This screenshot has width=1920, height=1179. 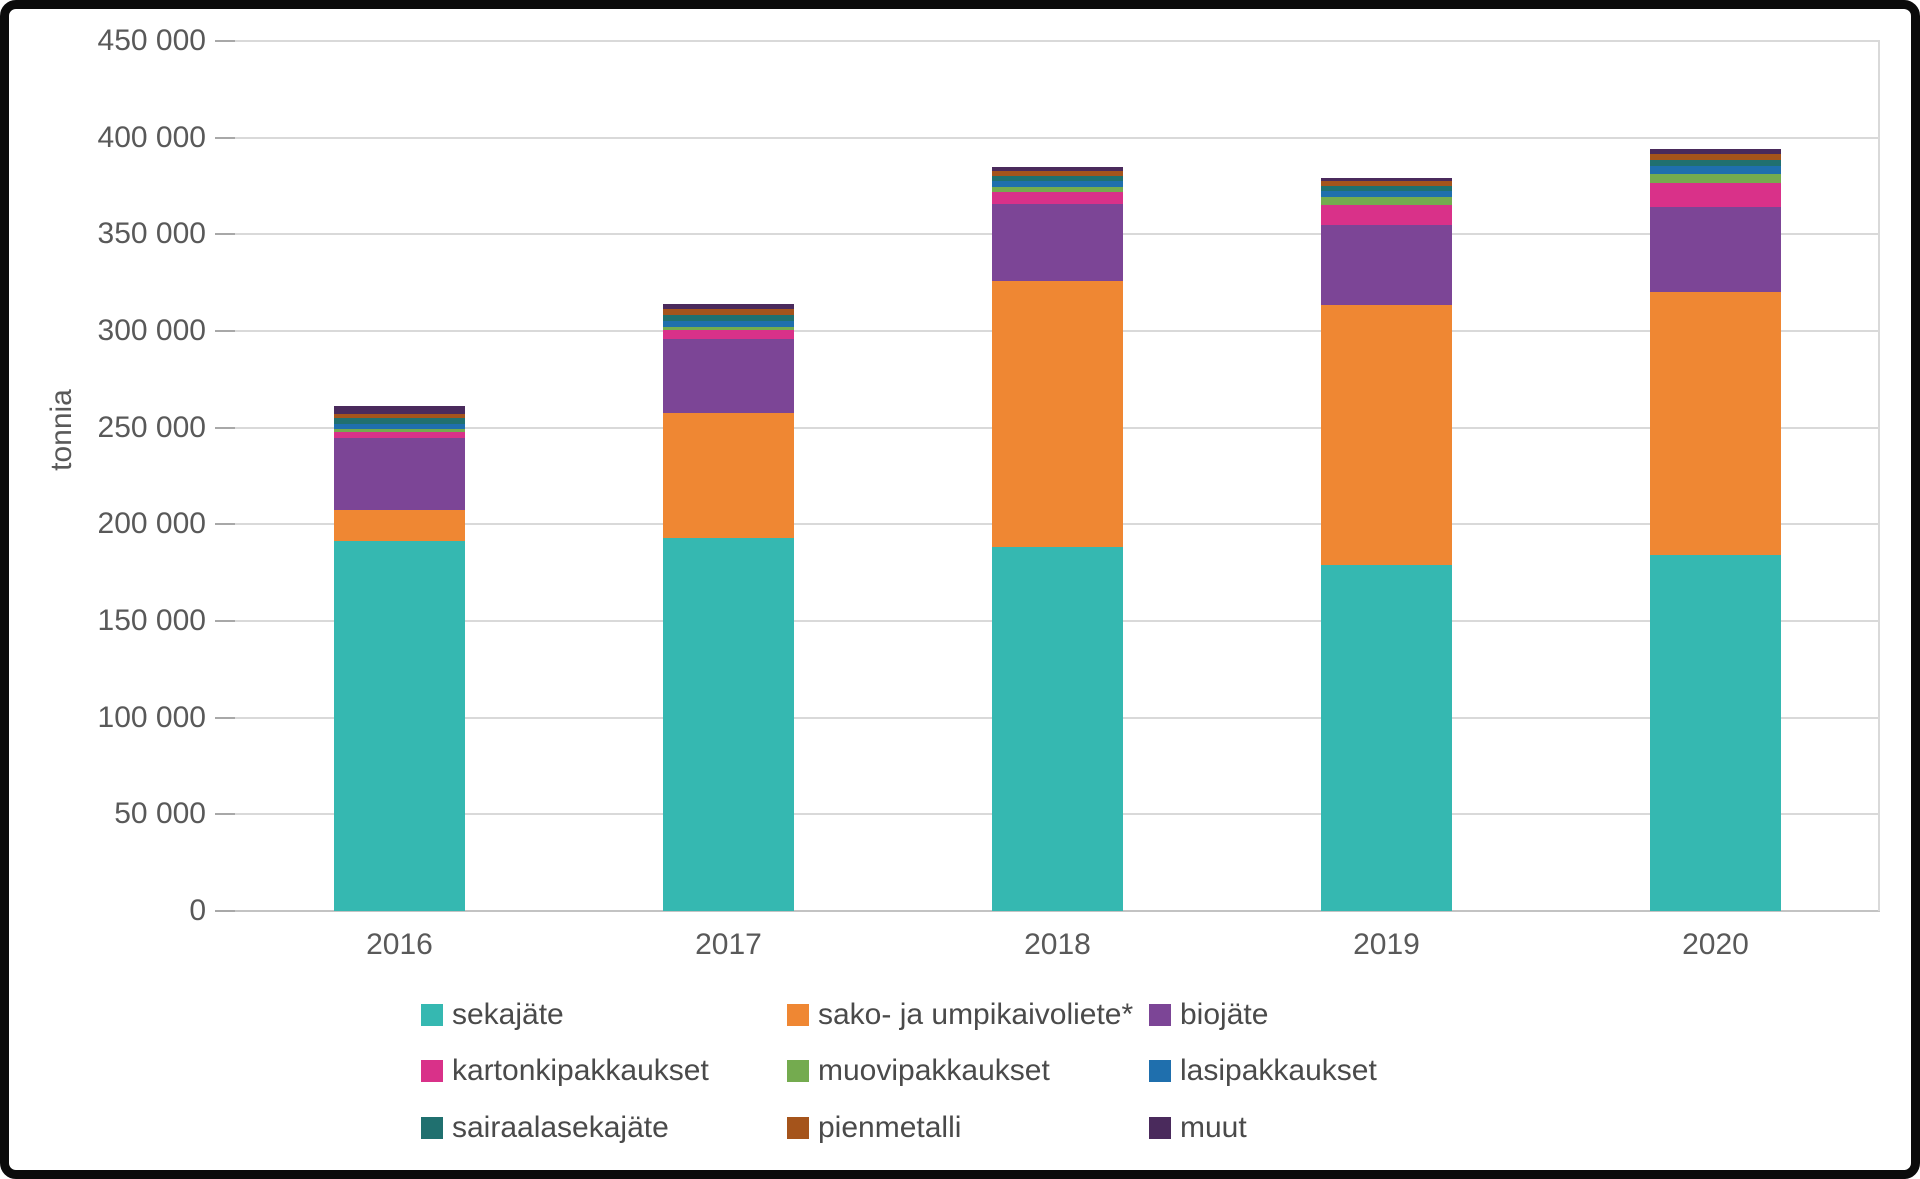 I want to click on bar-segment-2017-pienmetalli, so click(x=728, y=312).